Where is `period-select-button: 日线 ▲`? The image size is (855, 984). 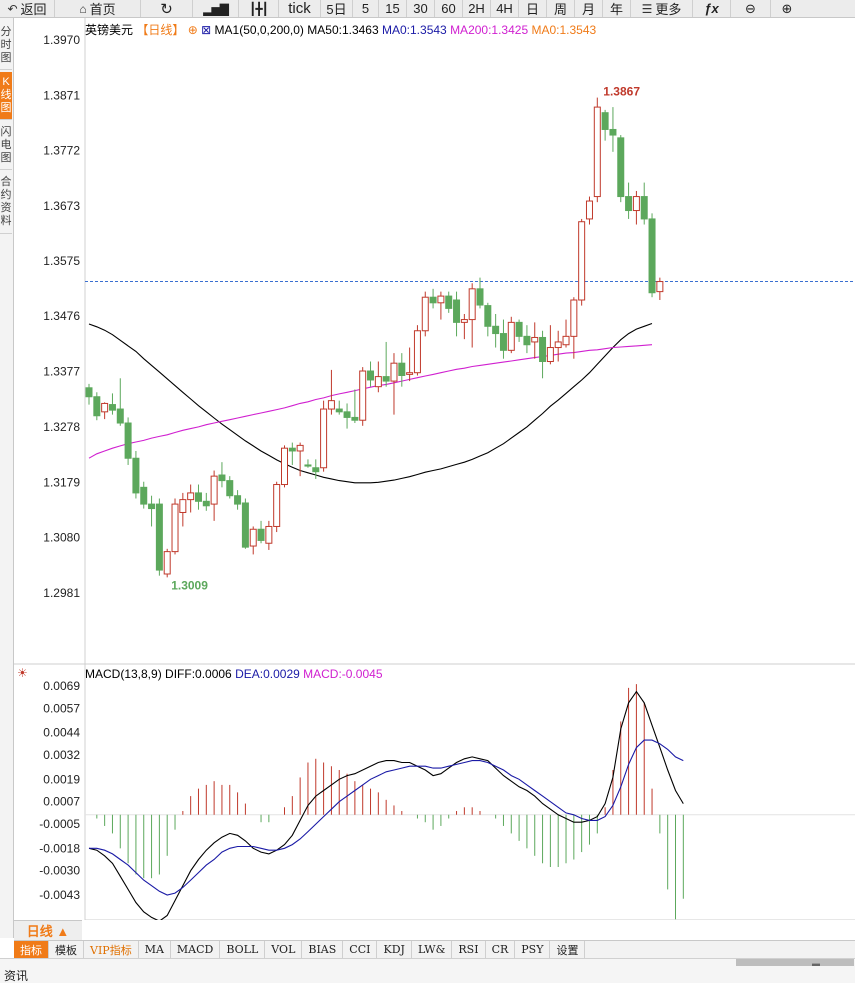 period-select-button: 日线 ▲ is located at coordinates (48, 930).